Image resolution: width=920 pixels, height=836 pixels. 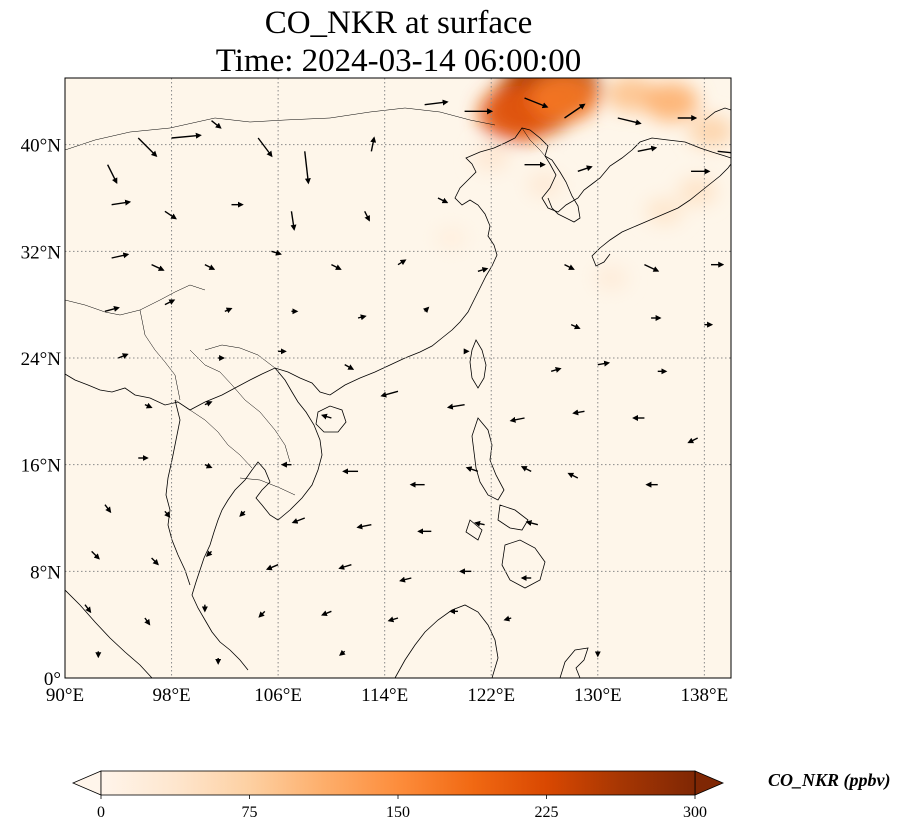 I want to click on border-thailand, so click(x=213, y=434).